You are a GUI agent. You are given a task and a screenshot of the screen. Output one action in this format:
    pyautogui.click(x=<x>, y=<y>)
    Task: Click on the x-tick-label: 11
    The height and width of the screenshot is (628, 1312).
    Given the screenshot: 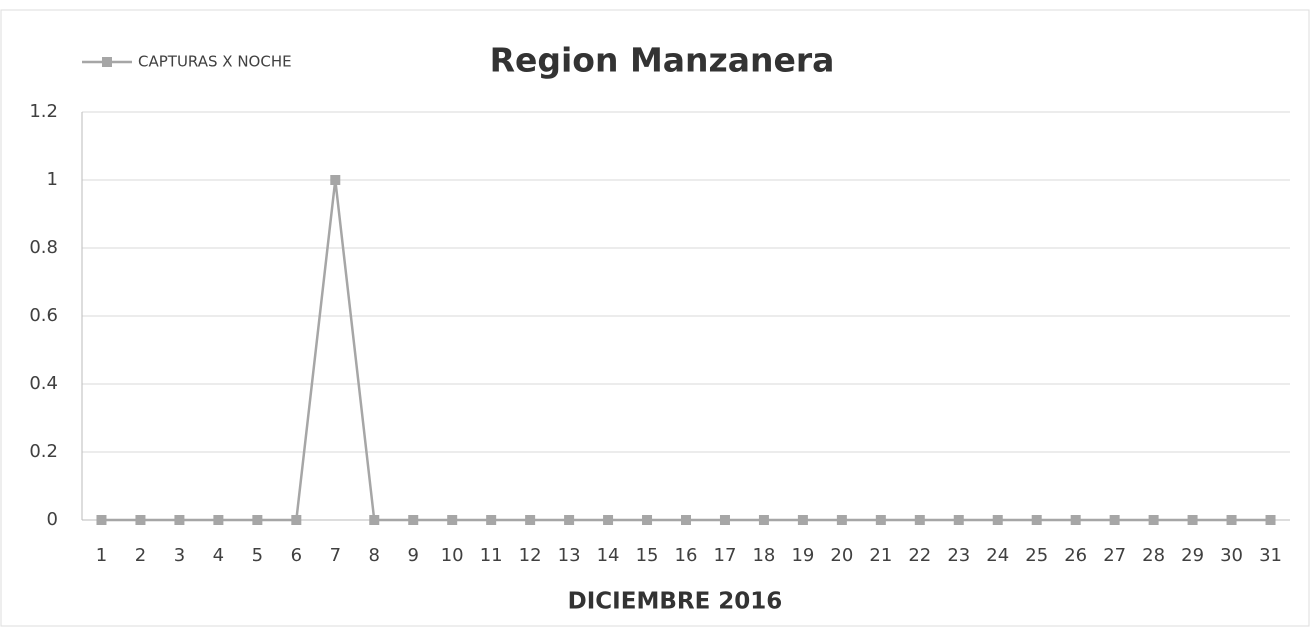 What is the action you would take?
    pyautogui.click(x=491, y=555)
    